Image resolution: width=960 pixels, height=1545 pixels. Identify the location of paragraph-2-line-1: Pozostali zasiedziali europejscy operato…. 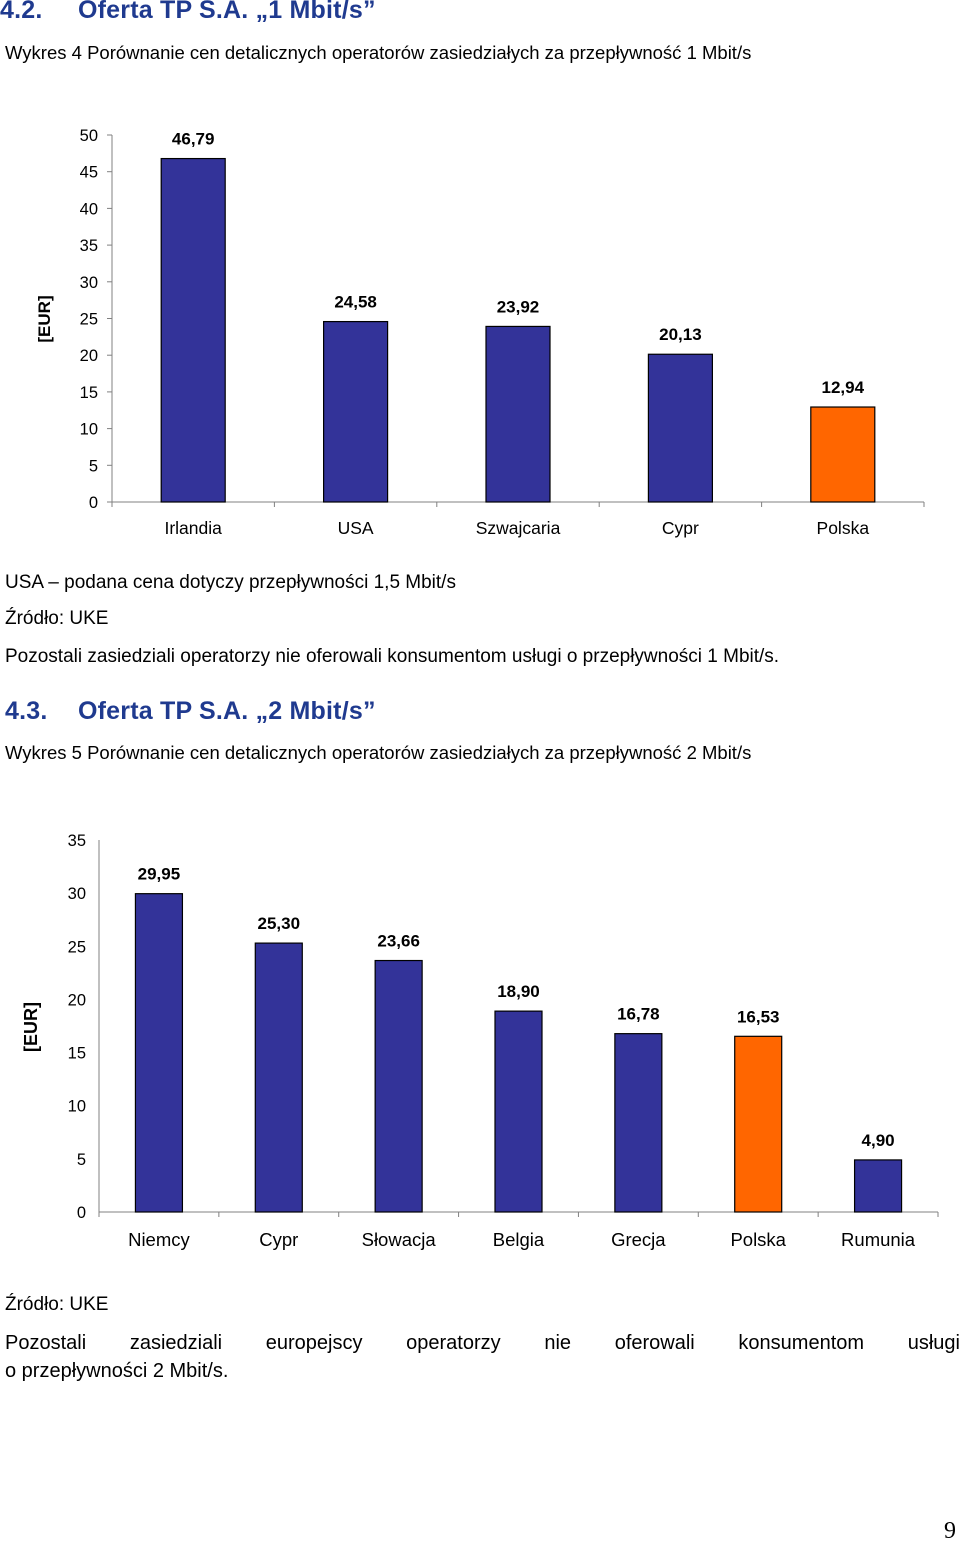
(482, 1343).